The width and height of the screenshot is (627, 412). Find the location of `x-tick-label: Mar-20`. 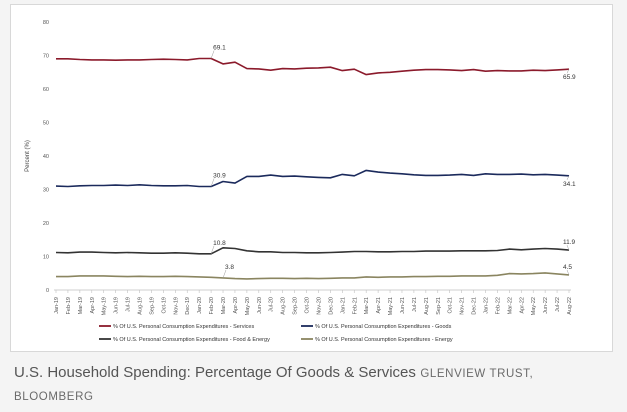

x-tick-label: Mar-20 is located at coordinates (224, 305).